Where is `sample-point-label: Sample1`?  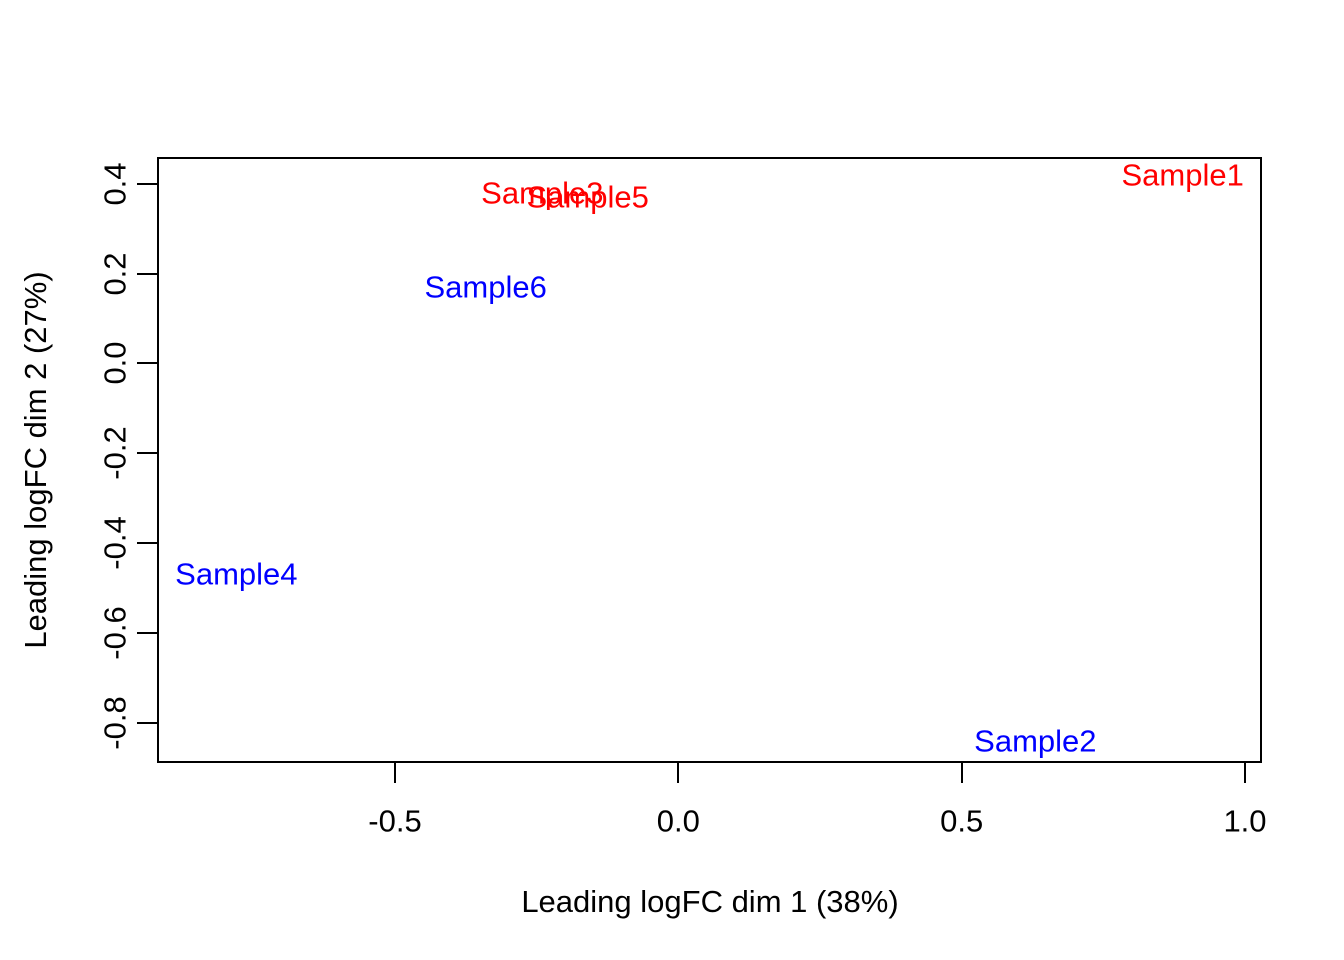
sample-point-label: Sample1 is located at coordinates (1182, 175).